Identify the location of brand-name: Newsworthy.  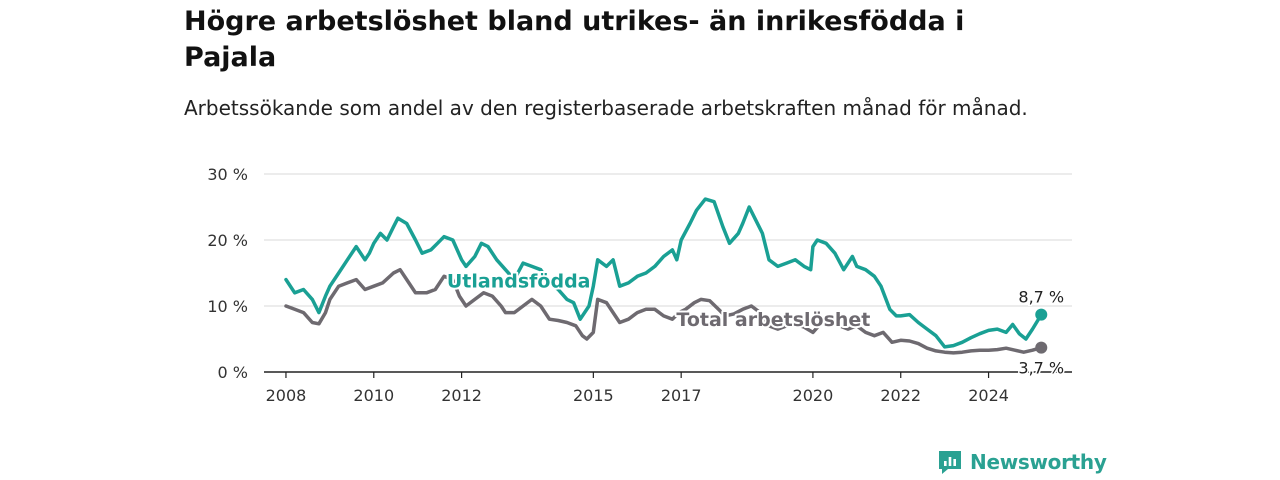
(1038, 462).